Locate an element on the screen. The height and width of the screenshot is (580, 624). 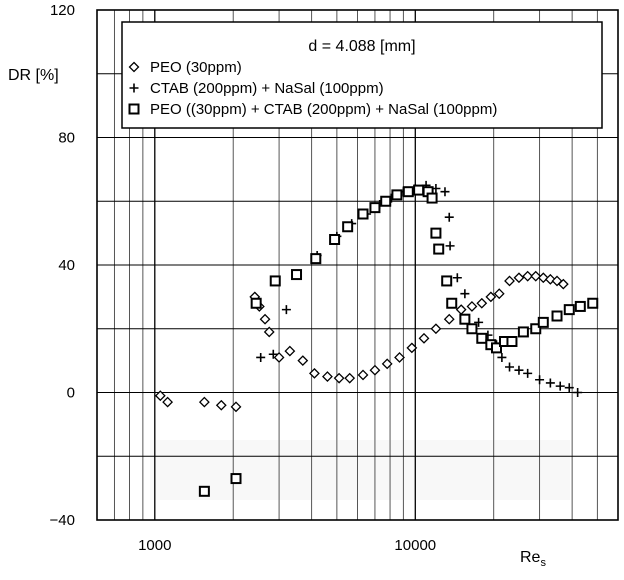
faint-watermark is located at coordinates (360, 470).